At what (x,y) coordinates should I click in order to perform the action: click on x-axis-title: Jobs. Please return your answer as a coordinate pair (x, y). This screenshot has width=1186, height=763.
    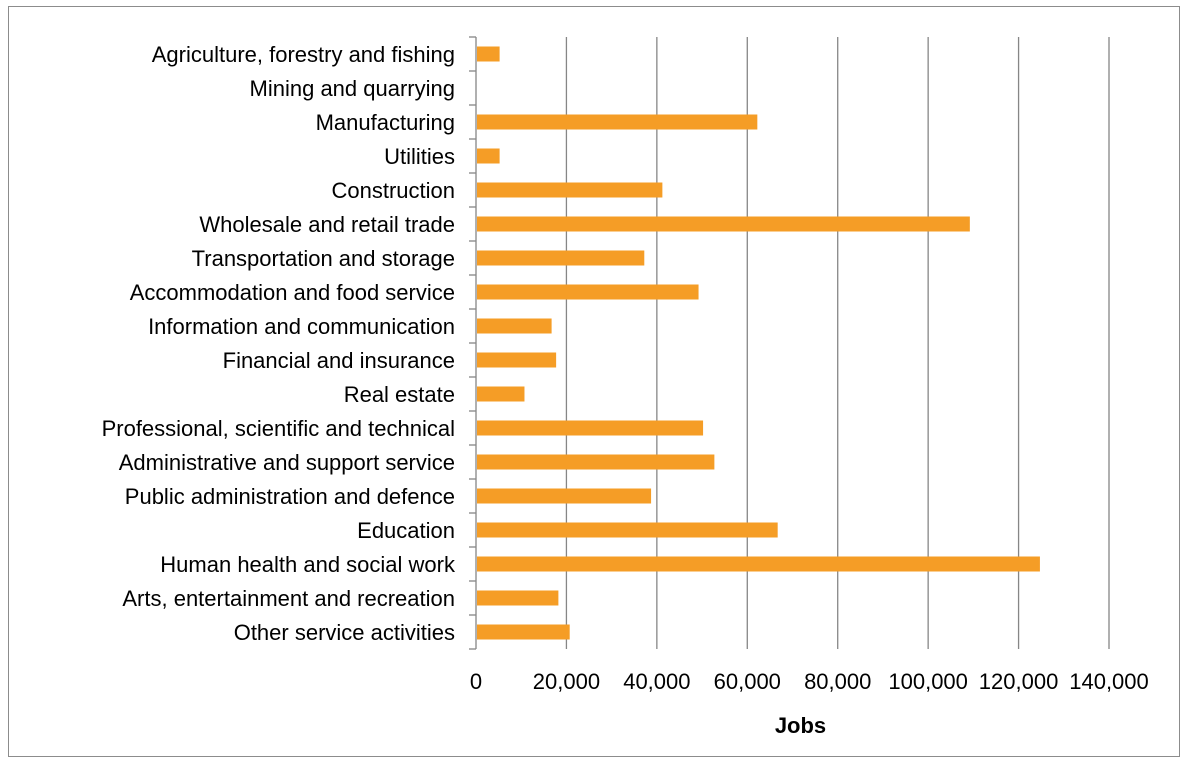
    Looking at the image, I should click on (800, 725).